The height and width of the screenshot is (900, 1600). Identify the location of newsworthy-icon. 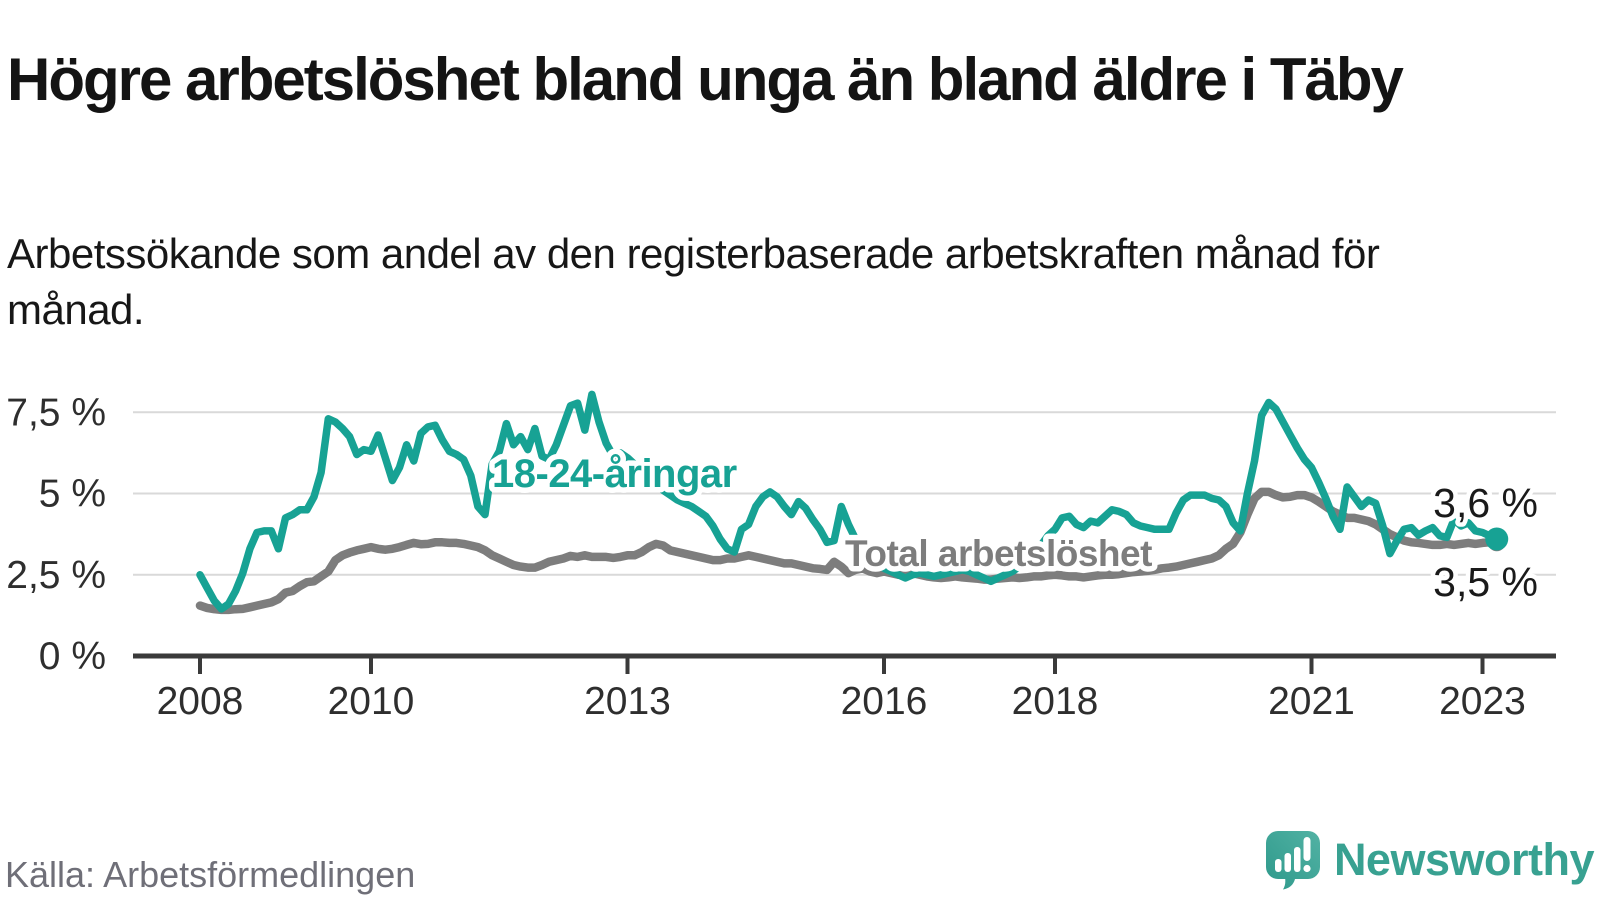
(1292, 860).